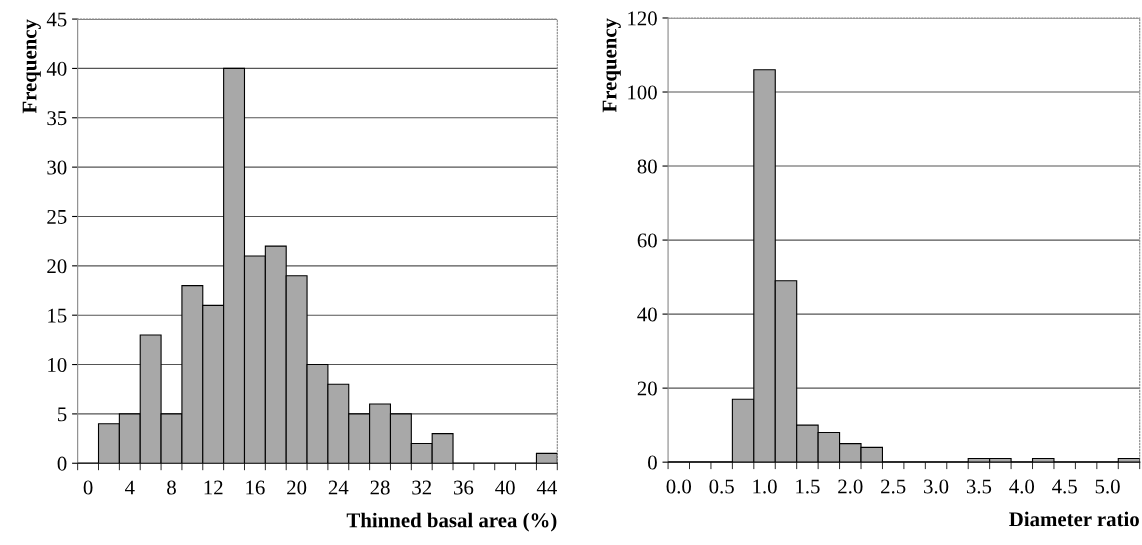 This screenshot has width=1142, height=545. What do you see at coordinates (647, 240) in the screenshot?
I see `y-tick-label: 60` at bounding box center [647, 240].